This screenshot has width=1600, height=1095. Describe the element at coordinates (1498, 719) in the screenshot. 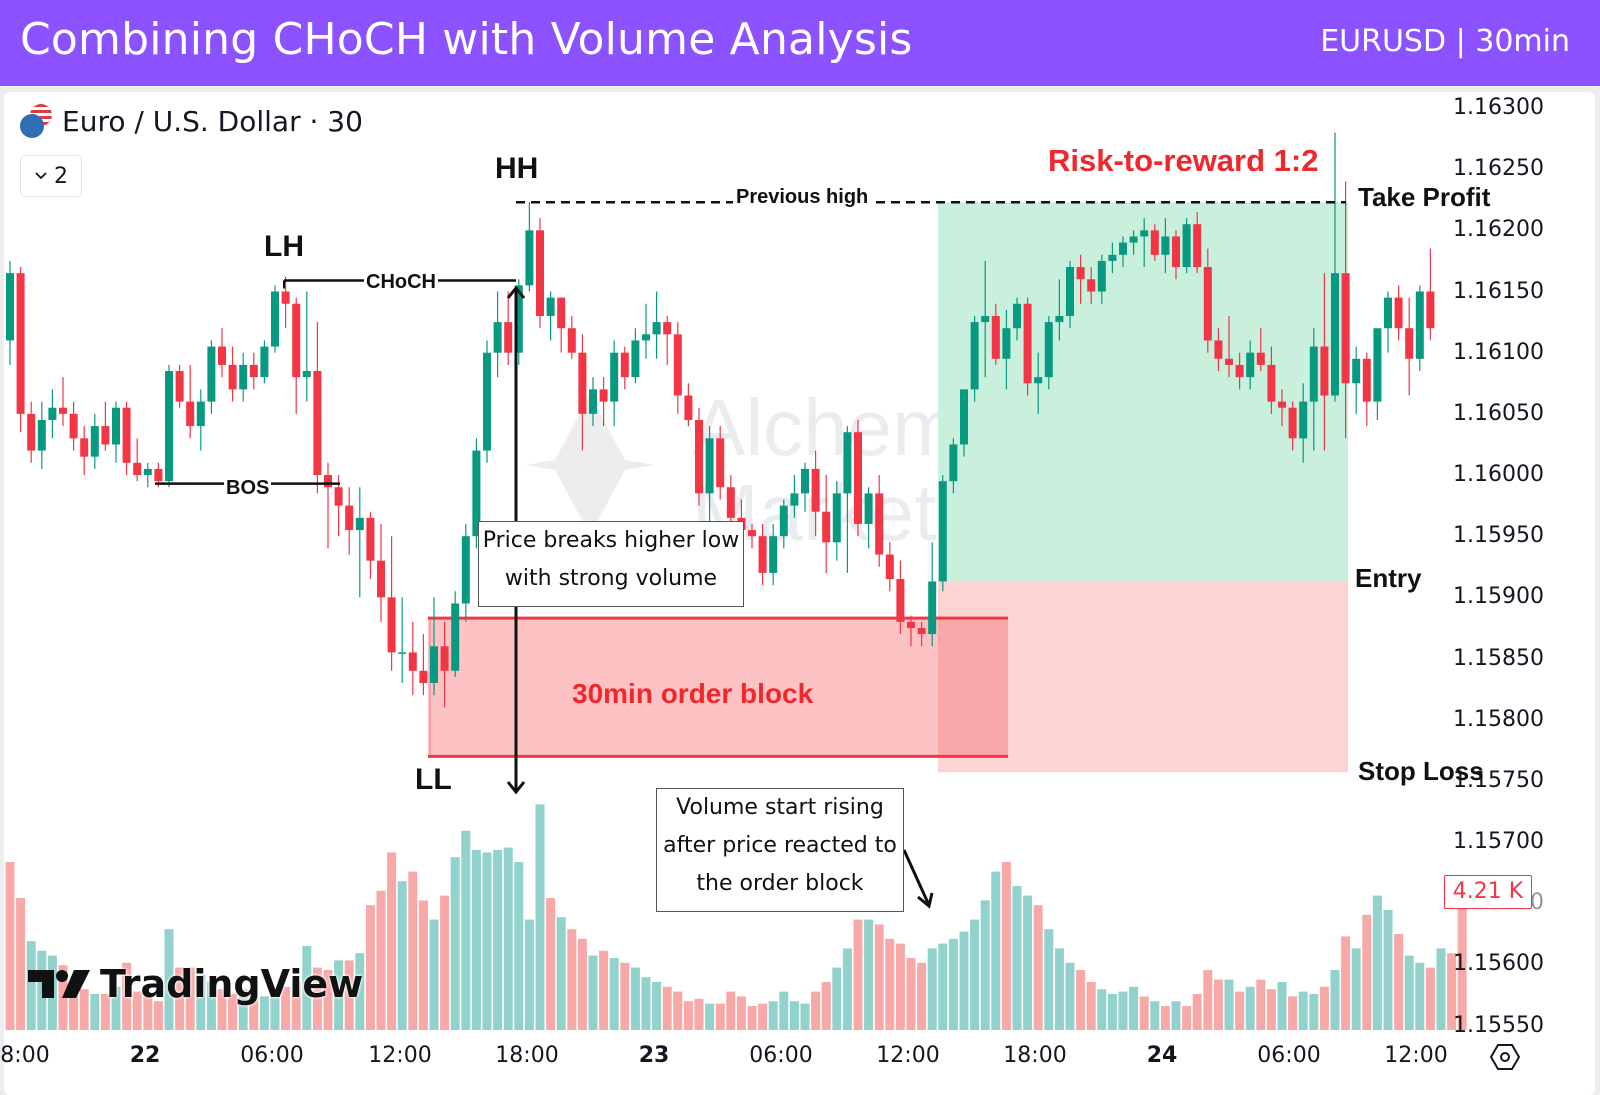

I see `price-tick: 1.15800` at that location.